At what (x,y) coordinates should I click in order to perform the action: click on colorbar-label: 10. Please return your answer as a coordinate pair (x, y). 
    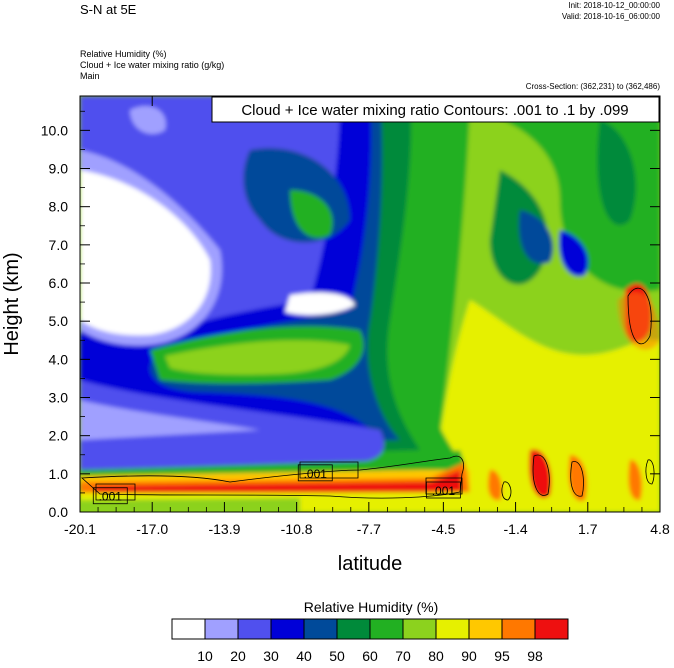
    Looking at the image, I should click on (205, 656).